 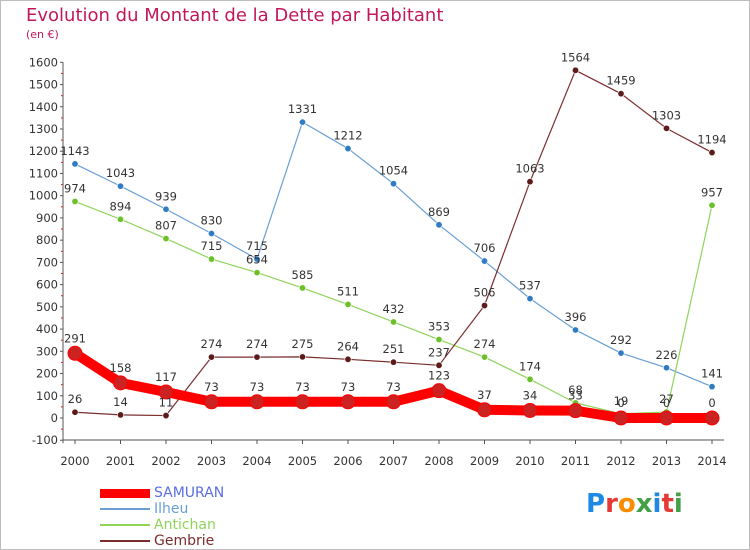 What do you see at coordinates (75, 188) in the screenshot?
I see `data-label-antichan: 974` at bounding box center [75, 188].